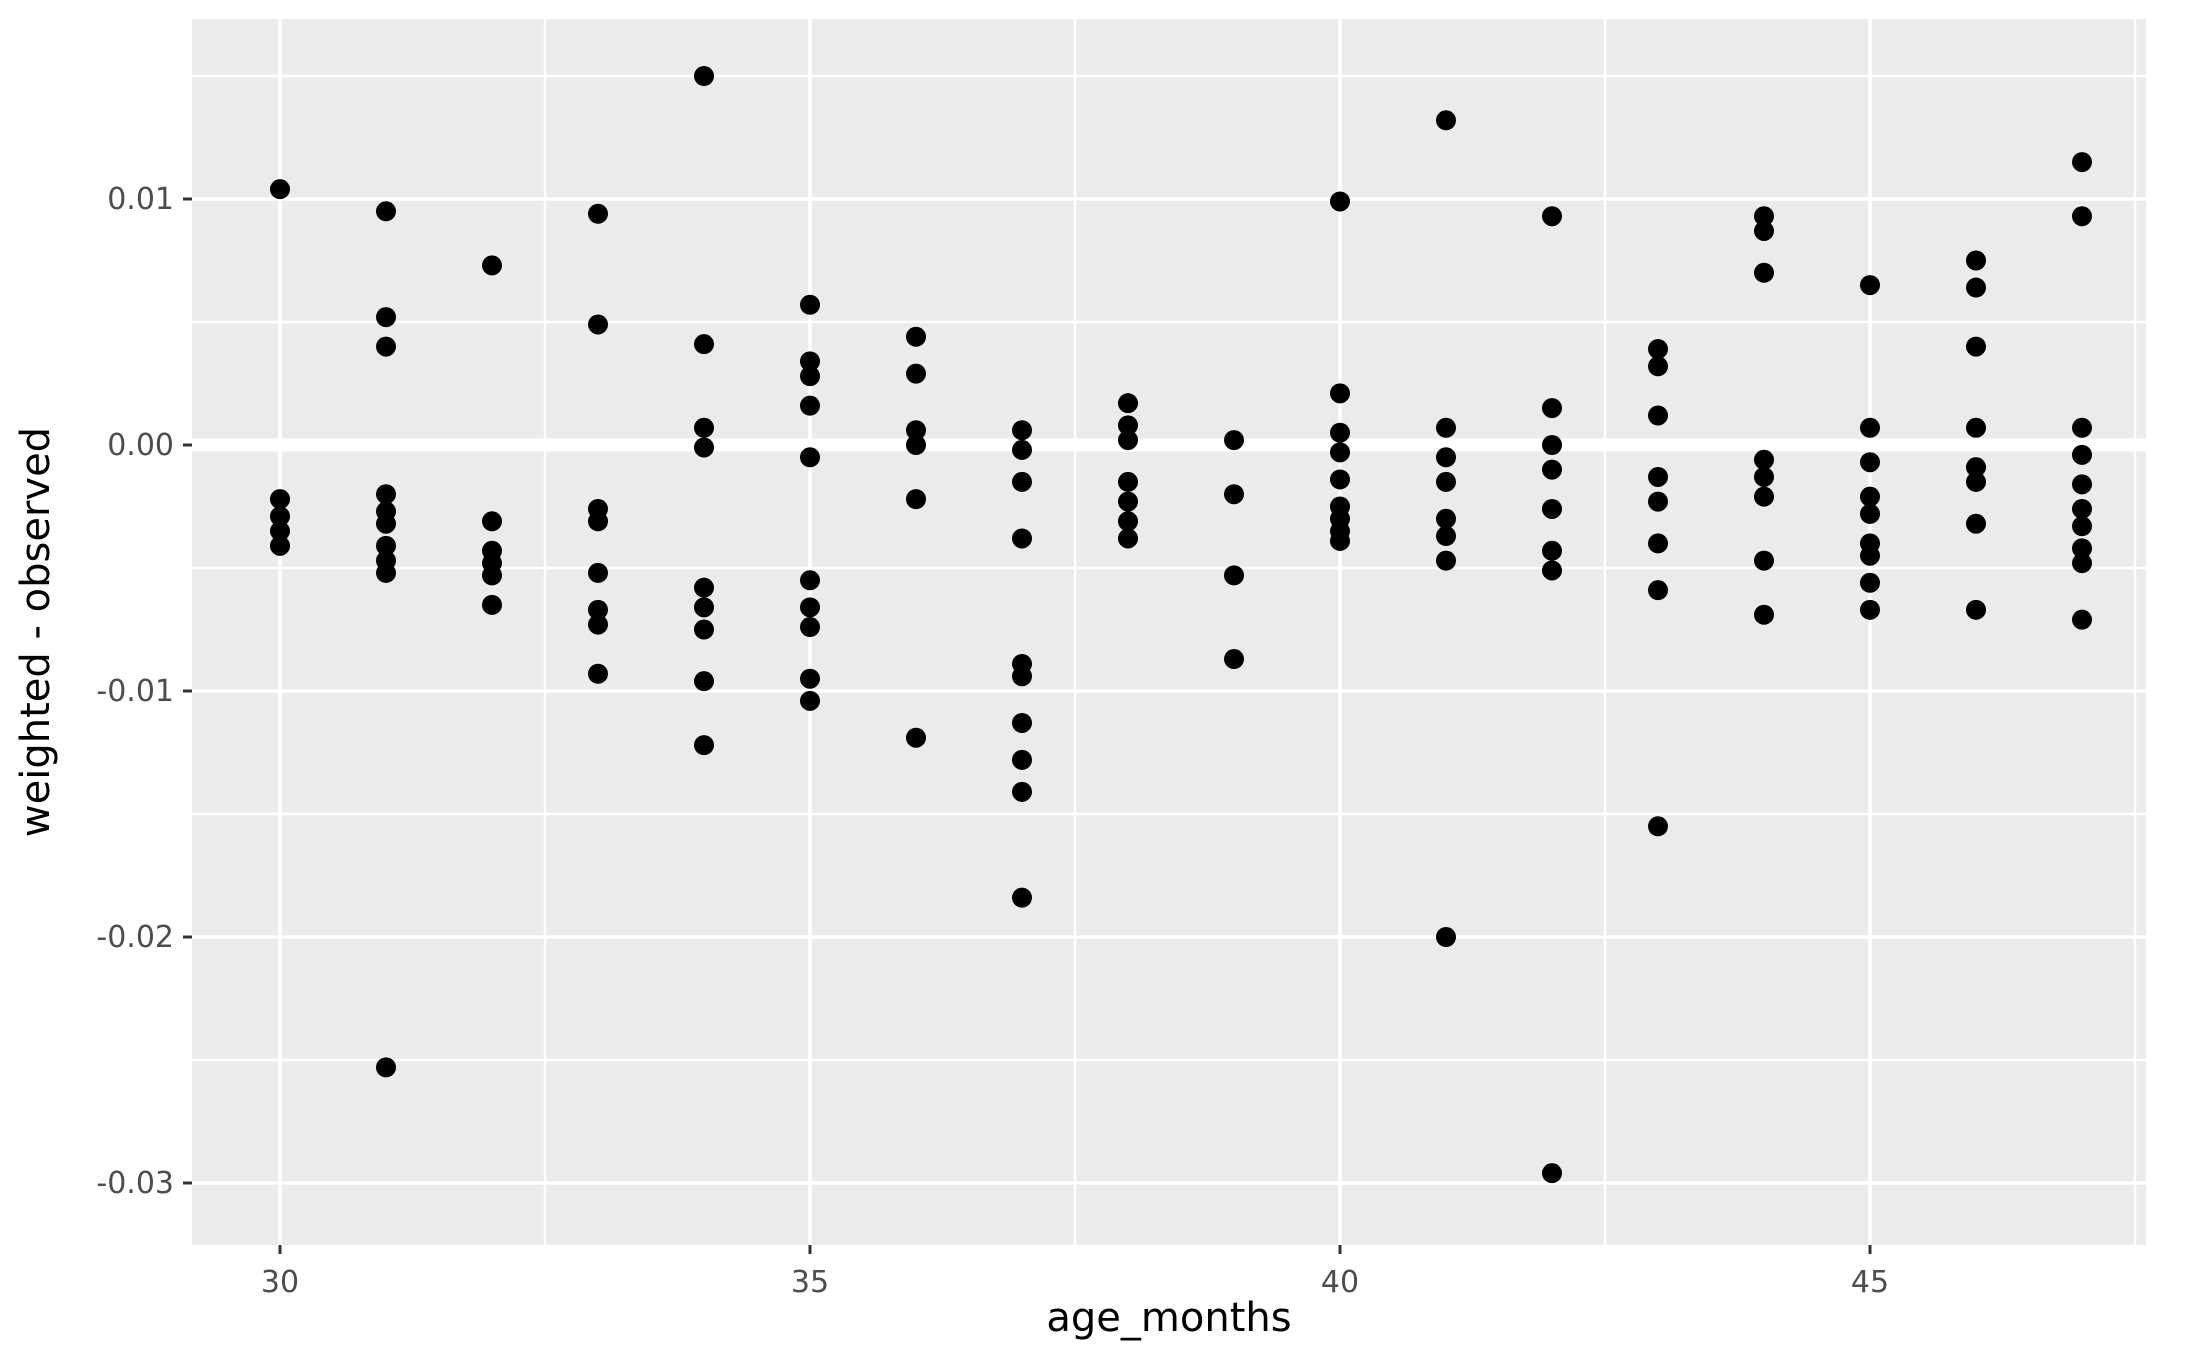 This screenshot has width=2187, height=1351. I want to click on y-tick-label: -0.03, so click(135, 1183).